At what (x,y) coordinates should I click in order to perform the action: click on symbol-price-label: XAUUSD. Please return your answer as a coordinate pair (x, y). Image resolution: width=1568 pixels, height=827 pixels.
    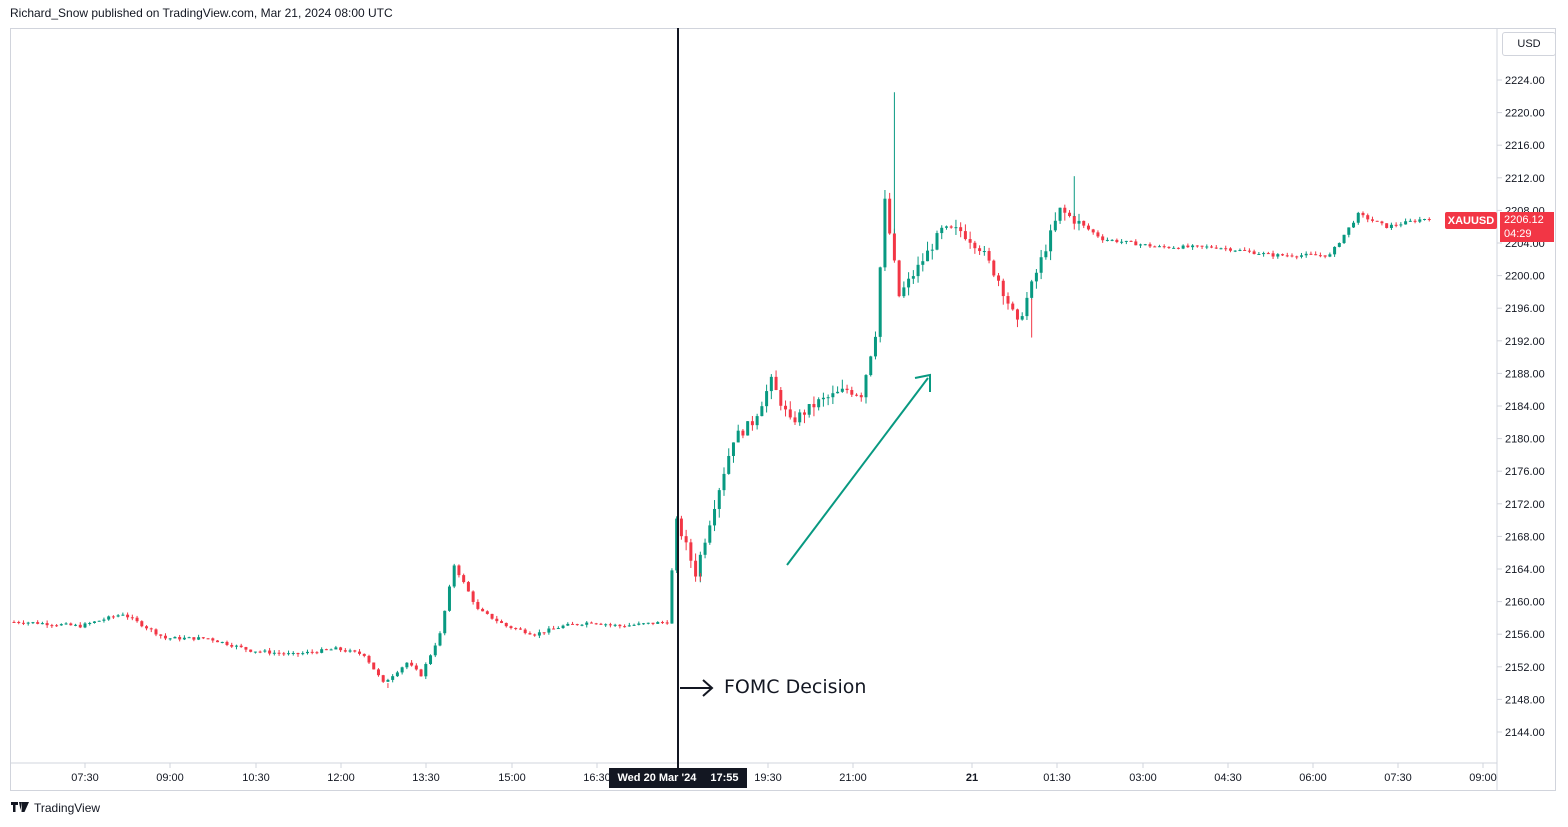
    Looking at the image, I should click on (1471, 220).